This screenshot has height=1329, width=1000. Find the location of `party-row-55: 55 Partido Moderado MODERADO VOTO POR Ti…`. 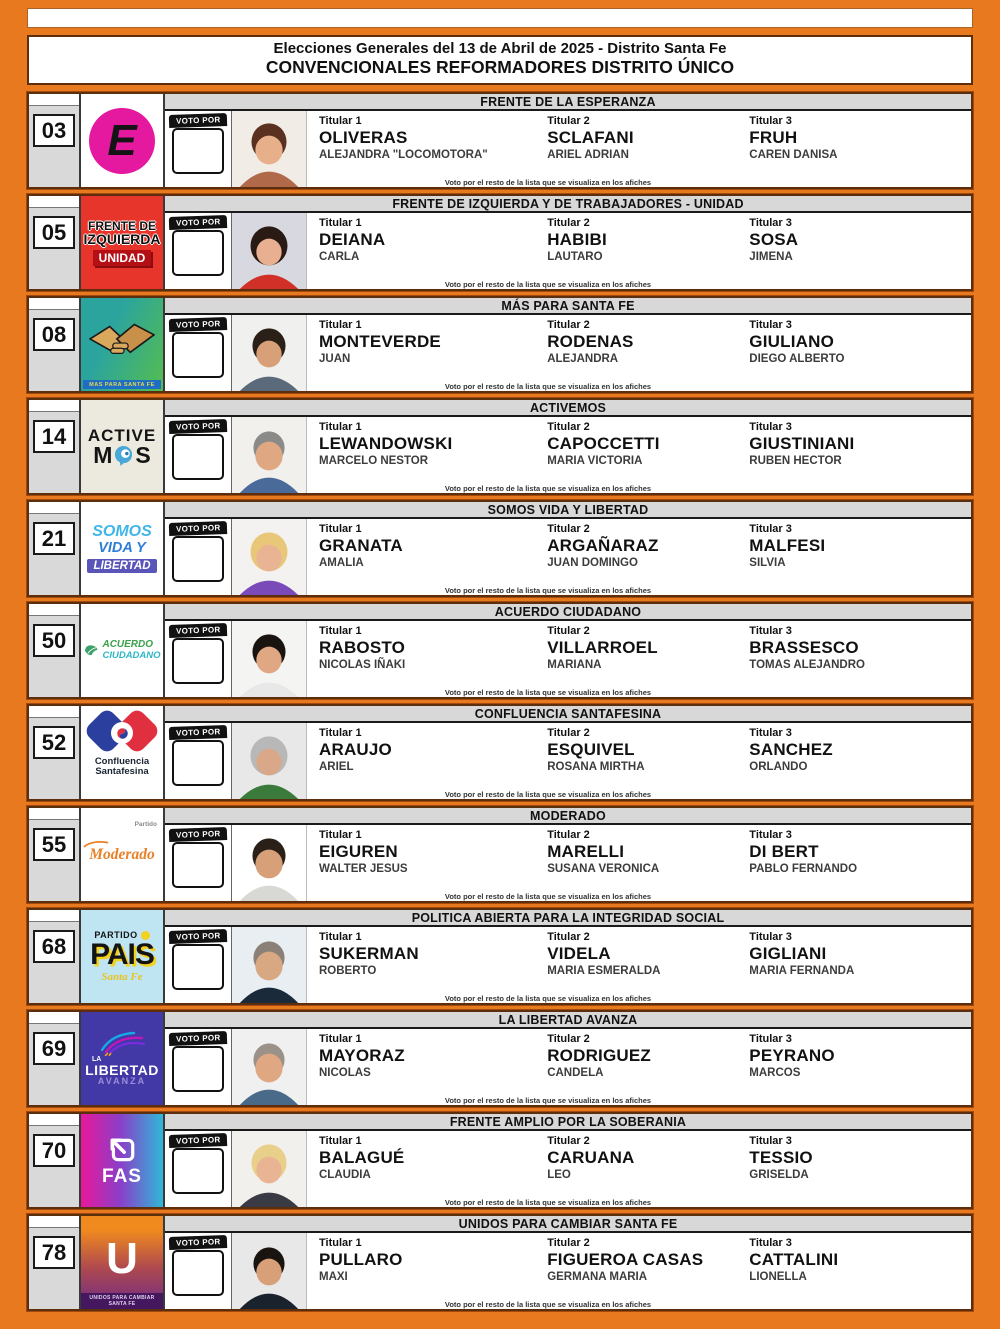

party-row-55: 55 Partido Moderado MODERADO VOTO POR Ti… is located at coordinates (500, 854).